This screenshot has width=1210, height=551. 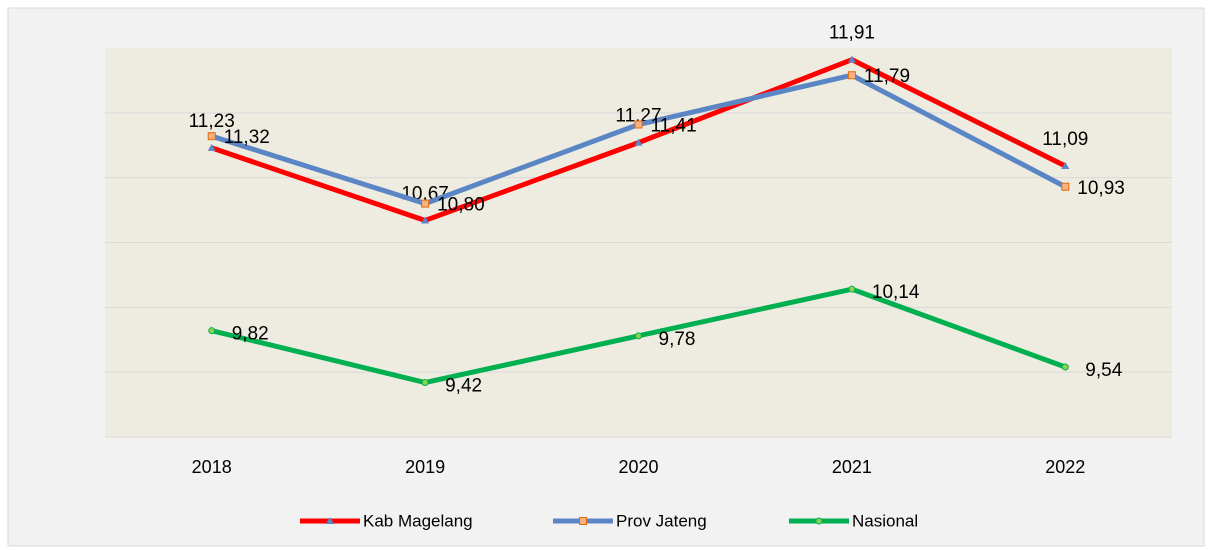 What do you see at coordinates (852, 467) in the screenshot?
I see `x-tick-label: 2021` at bounding box center [852, 467].